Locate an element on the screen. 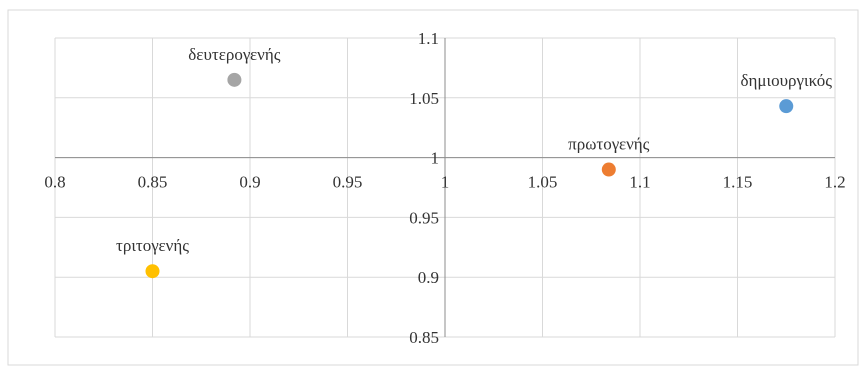  x-tick-label-3: 0.95 is located at coordinates (348, 182).